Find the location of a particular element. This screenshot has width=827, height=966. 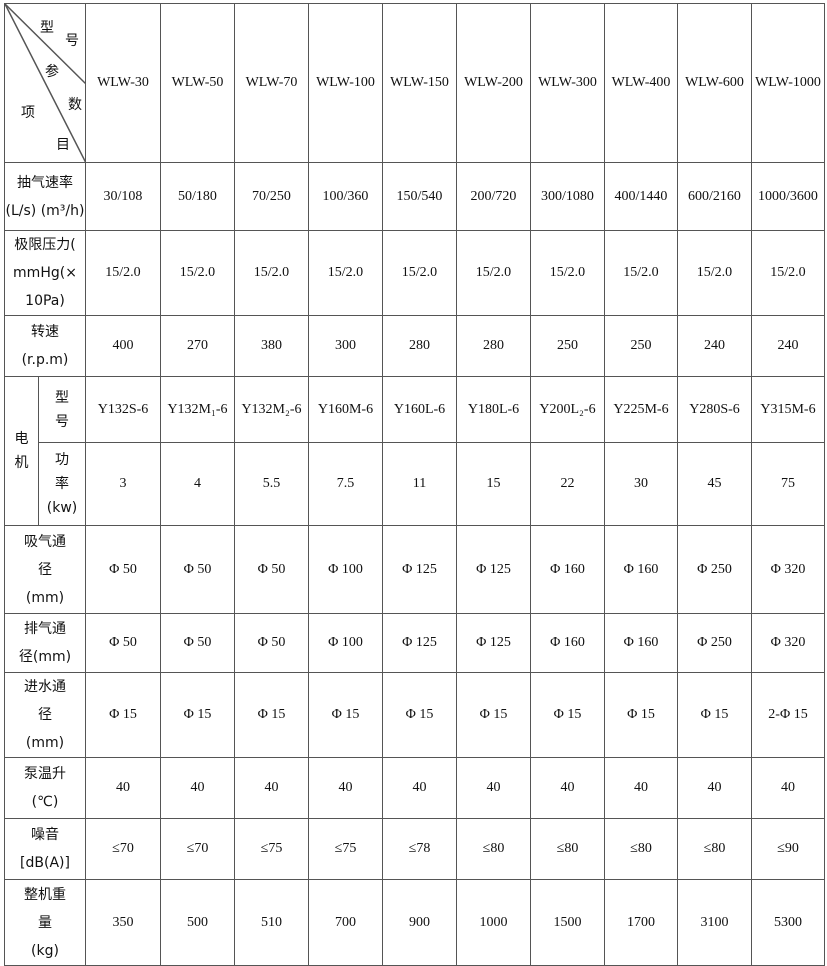

corner-item-char-1: 项 is located at coordinates (28, 113).